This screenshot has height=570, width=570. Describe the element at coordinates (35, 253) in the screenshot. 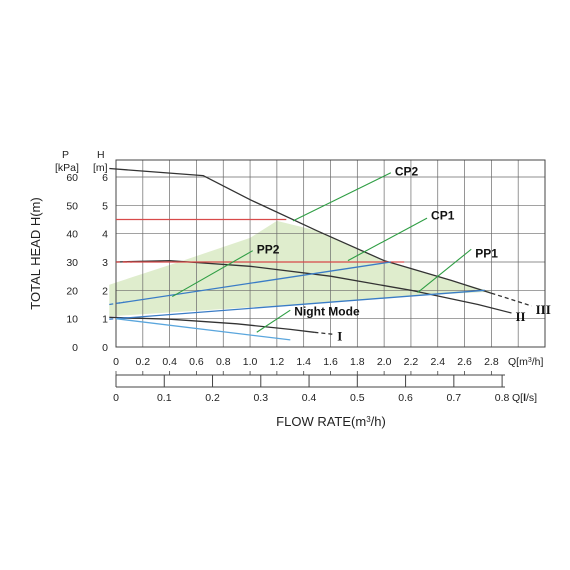

I see `y-axis-title: TOTAL HEAD H(m)` at that location.